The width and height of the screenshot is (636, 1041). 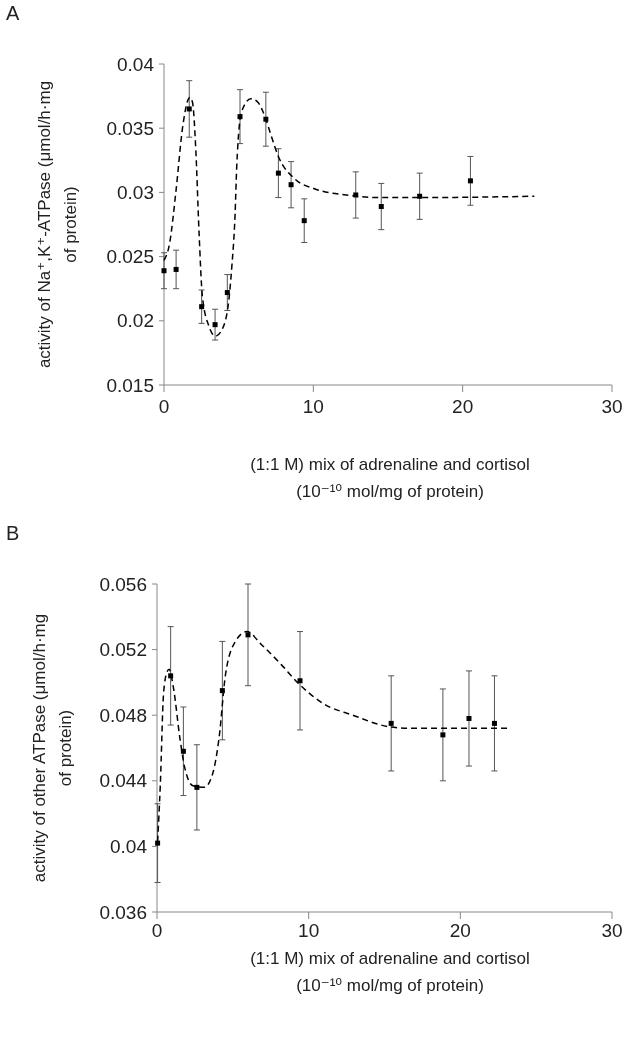 What do you see at coordinates (123, 584) in the screenshot?
I see `y-tick-label: 0.056` at bounding box center [123, 584].